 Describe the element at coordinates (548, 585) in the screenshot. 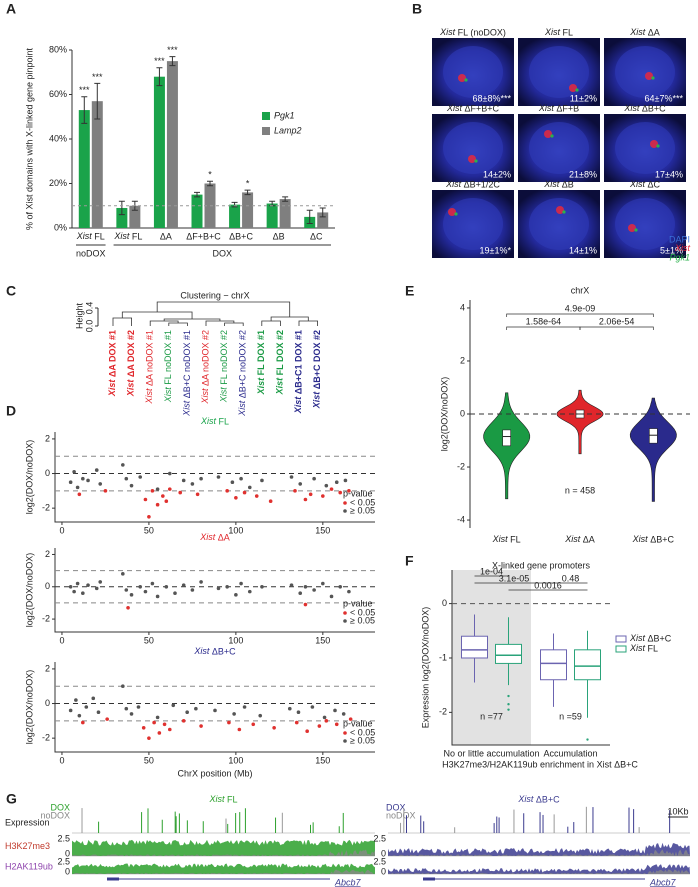

I see `p-value: 0.0016` at that location.